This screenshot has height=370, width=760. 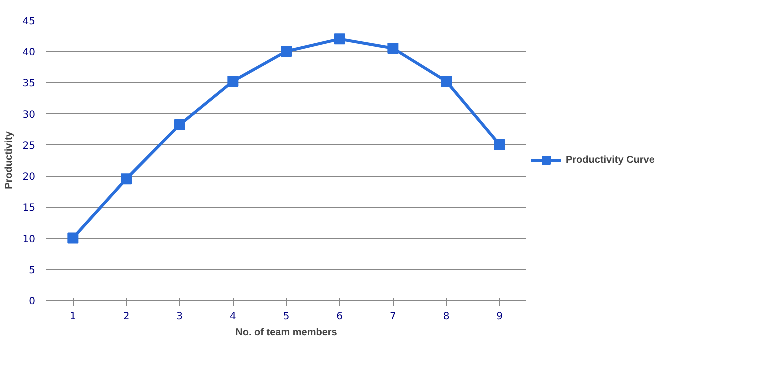 What do you see at coordinates (29, 84) in the screenshot?
I see `y-tick-label: 35` at bounding box center [29, 84].